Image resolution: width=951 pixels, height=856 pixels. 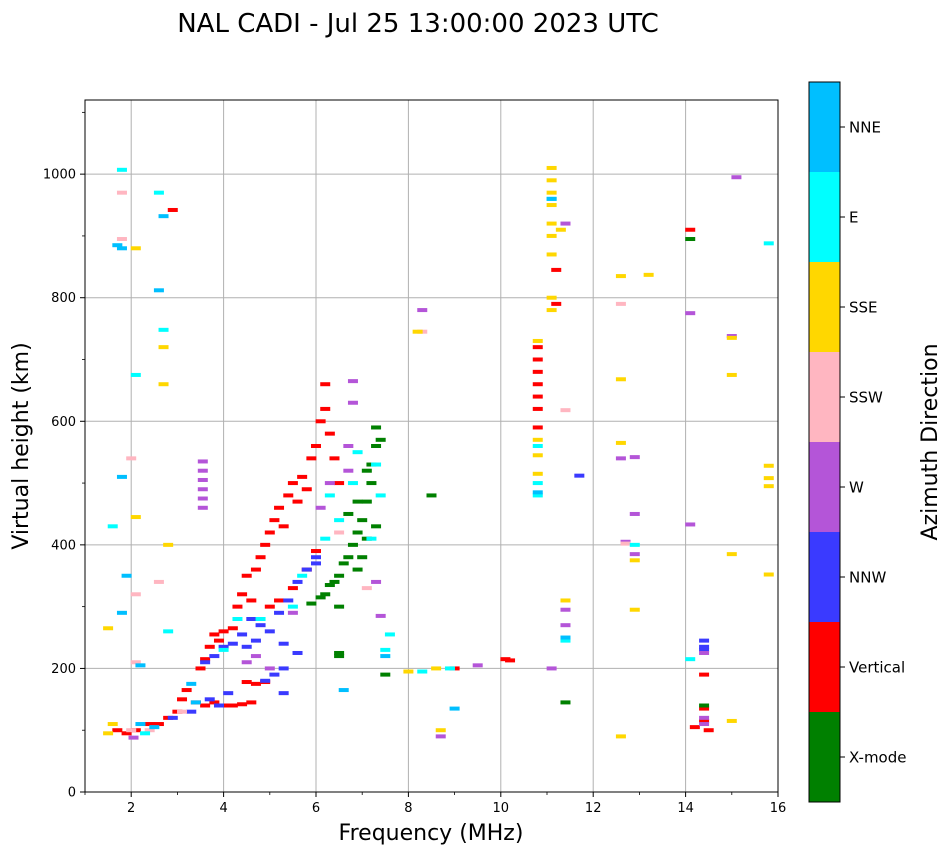 What do you see at coordinates (418, 24) in the screenshot?
I see `chart-title: NAL CADI - Jul 25 13:00:00 2023 UTC` at bounding box center [418, 24].